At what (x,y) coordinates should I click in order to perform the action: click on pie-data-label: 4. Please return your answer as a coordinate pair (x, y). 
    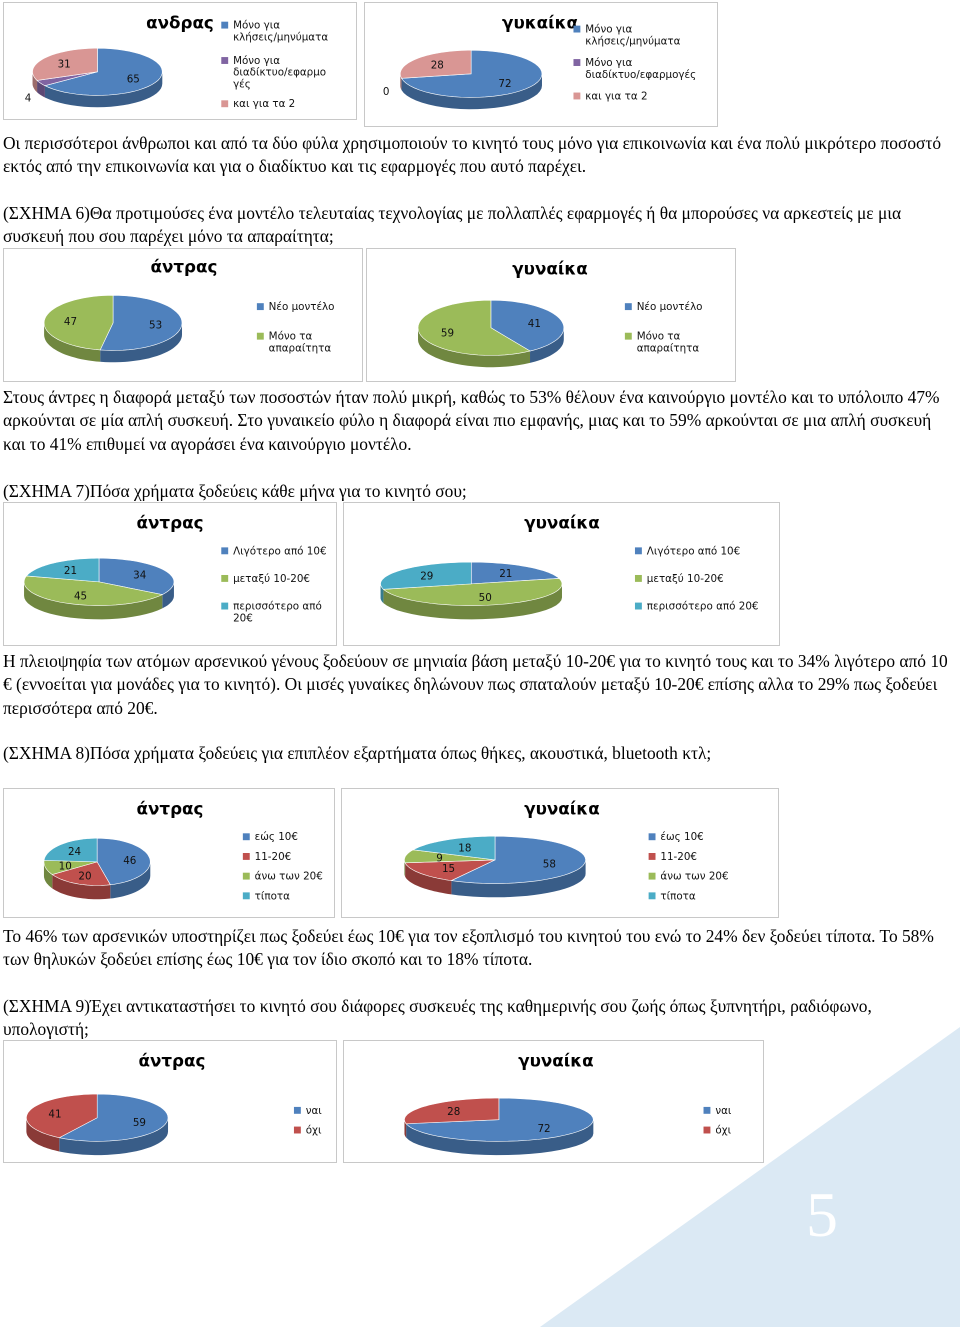
    Looking at the image, I should click on (28, 98).